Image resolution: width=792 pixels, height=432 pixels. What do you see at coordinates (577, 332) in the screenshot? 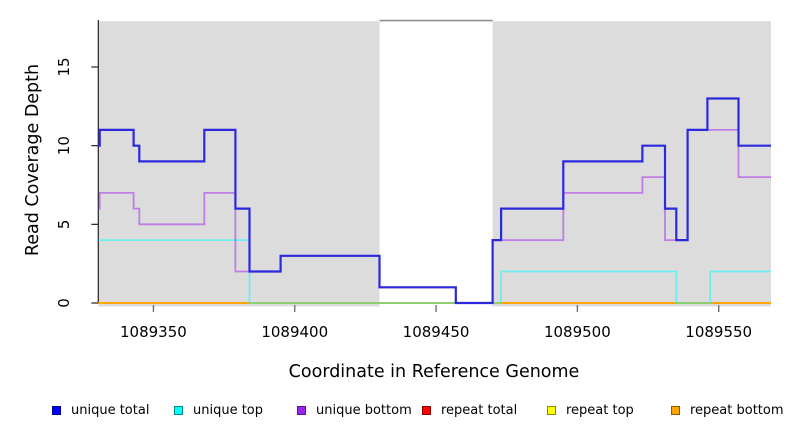
I see `x-tick-label: 1089500` at bounding box center [577, 332].